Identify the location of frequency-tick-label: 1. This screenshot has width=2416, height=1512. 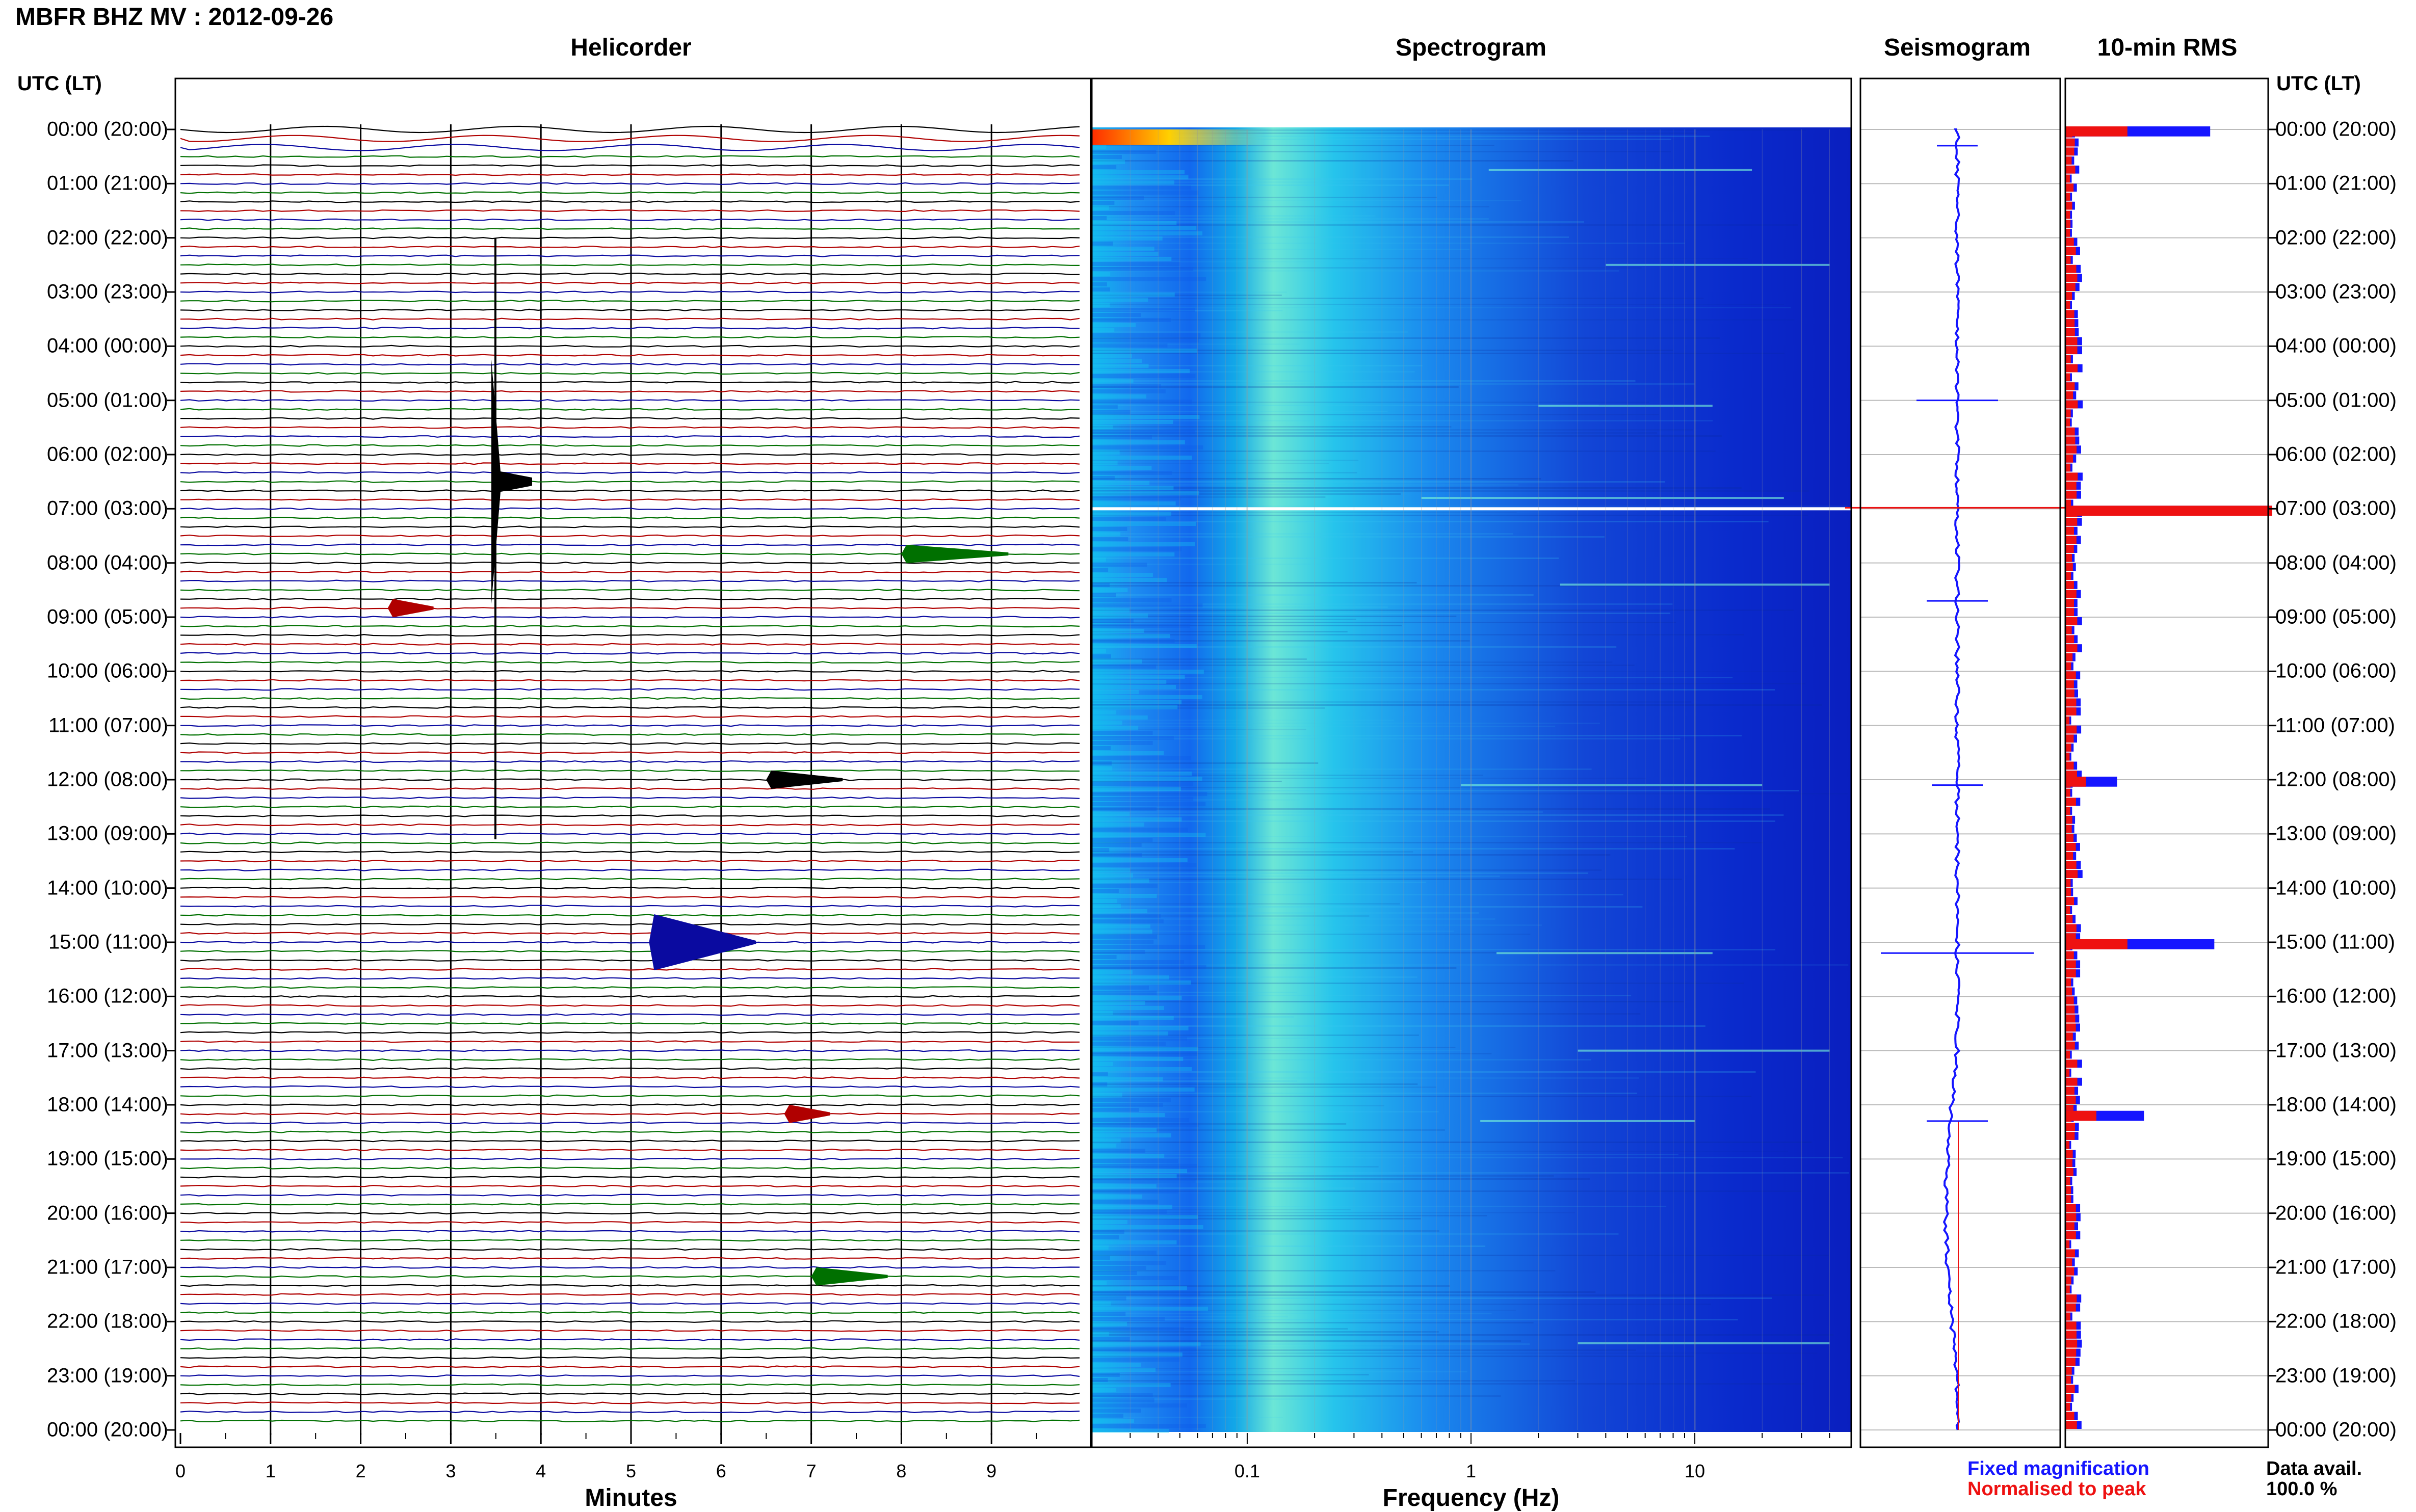
(1471, 1471).